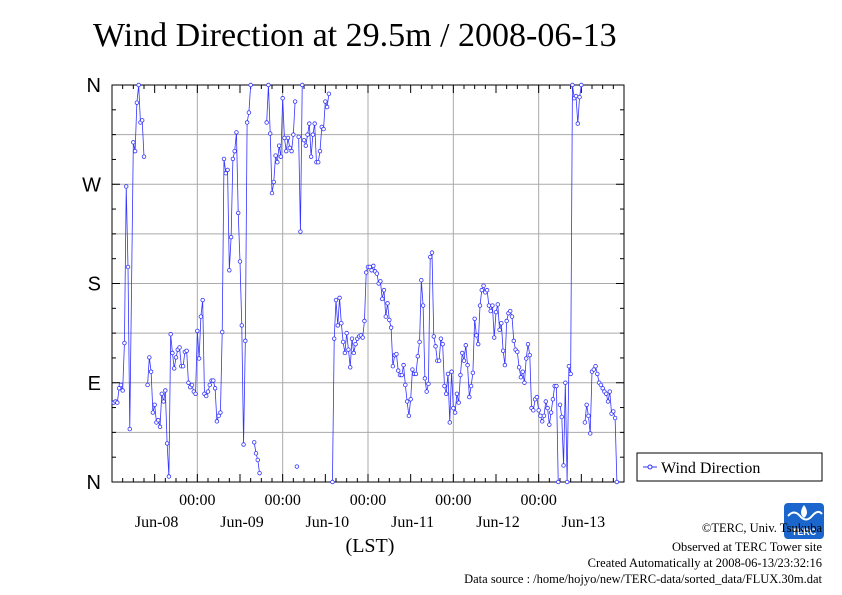 The height and width of the screenshot is (595, 842). I want to click on footer-observed: Observed at TERC Tower site, so click(747, 547).